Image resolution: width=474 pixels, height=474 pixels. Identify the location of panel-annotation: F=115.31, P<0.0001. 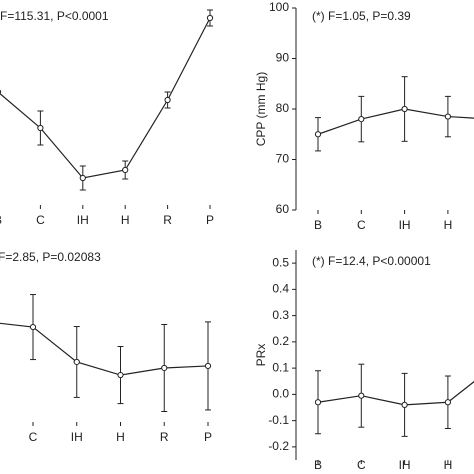
(54, 16).